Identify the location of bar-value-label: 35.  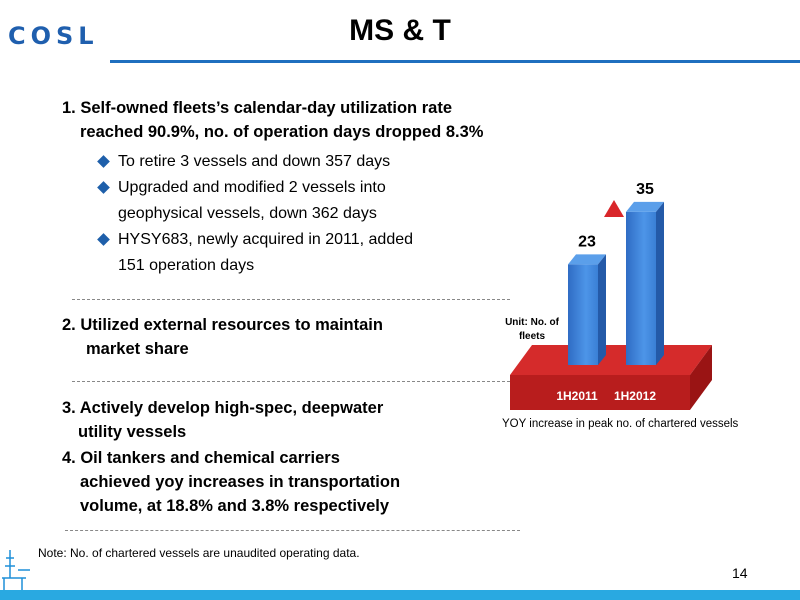
(645, 189).